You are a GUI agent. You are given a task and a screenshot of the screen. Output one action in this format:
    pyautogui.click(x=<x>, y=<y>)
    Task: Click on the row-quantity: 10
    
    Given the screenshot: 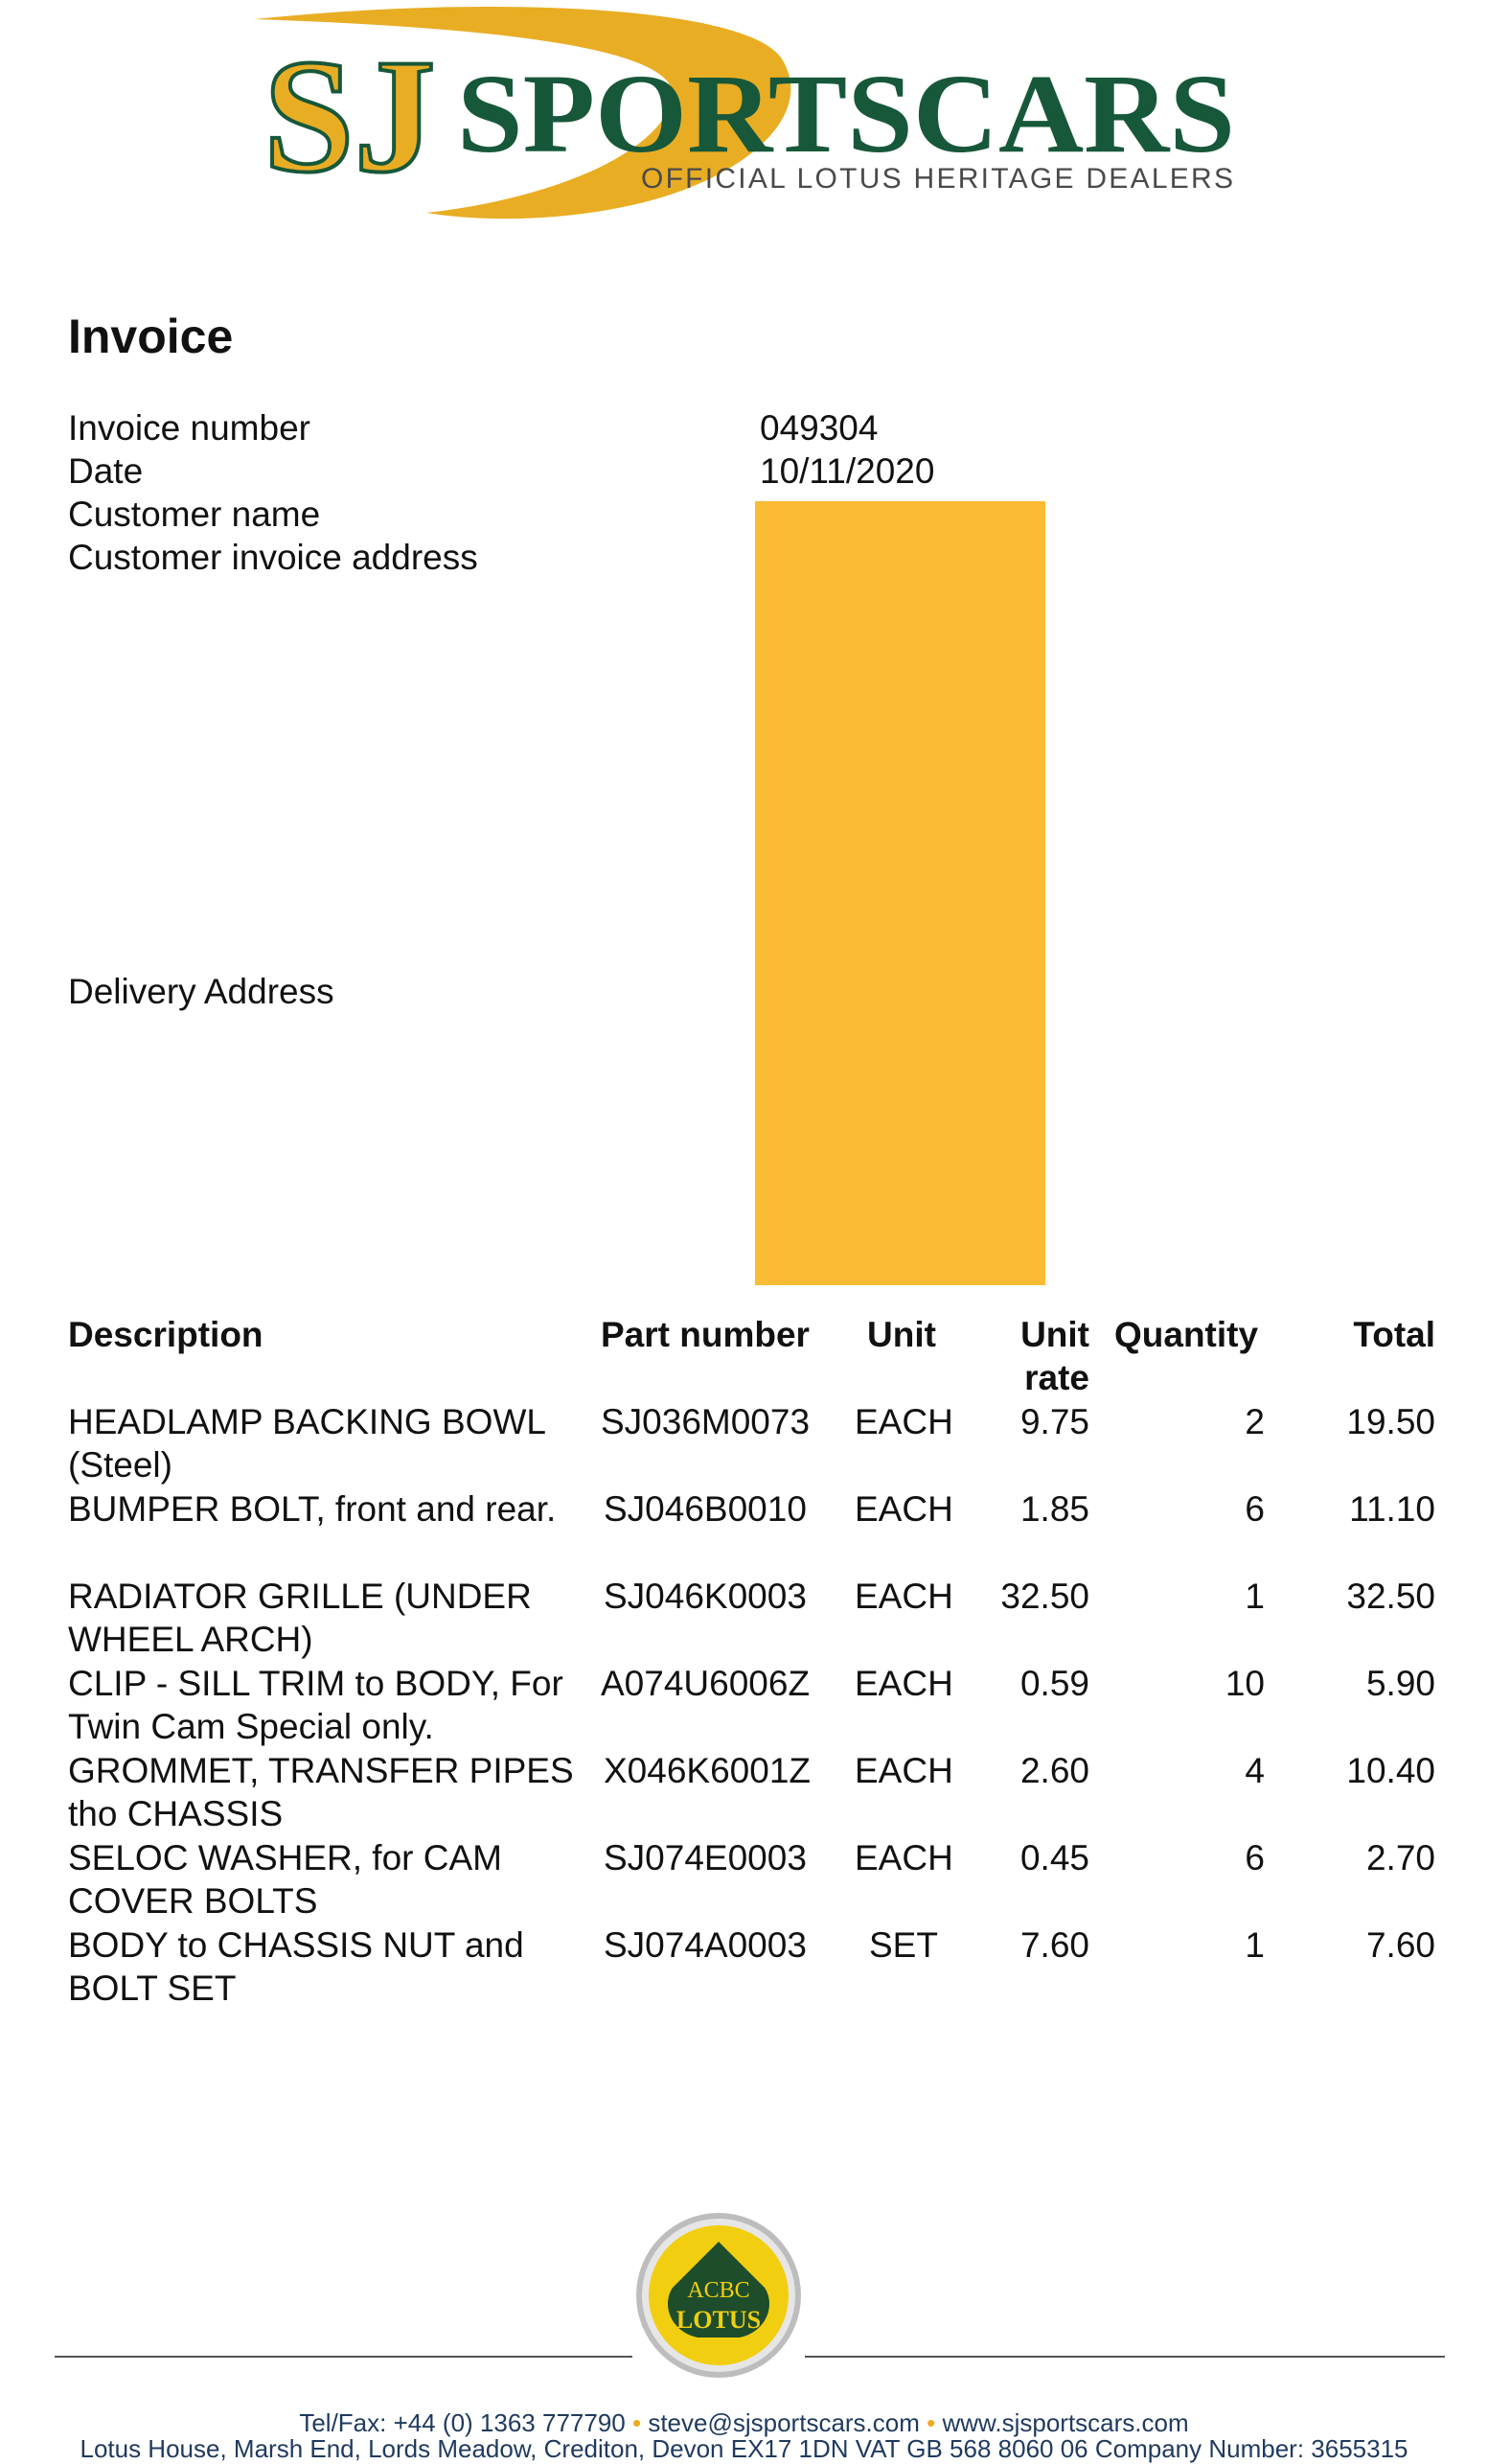 What is the action you would take?
    pyautogui.click(x=1245, y=1683)
    